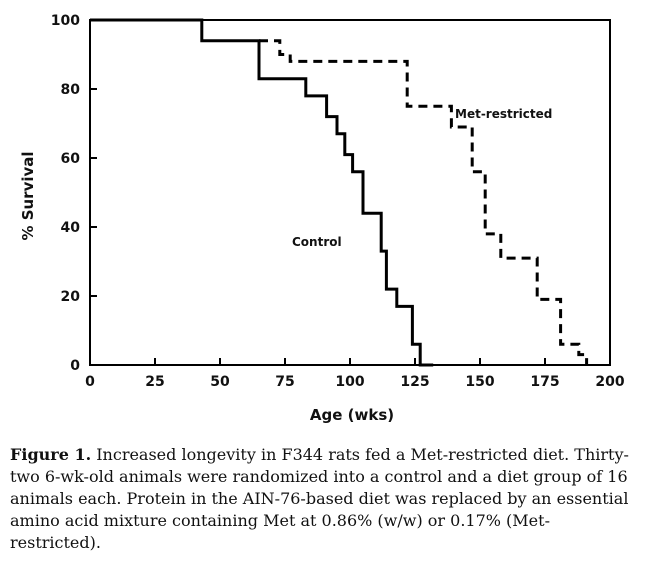 This screenshot has height=580, width=651. I want to click on y-tick-label: 0, so click(75, 366).